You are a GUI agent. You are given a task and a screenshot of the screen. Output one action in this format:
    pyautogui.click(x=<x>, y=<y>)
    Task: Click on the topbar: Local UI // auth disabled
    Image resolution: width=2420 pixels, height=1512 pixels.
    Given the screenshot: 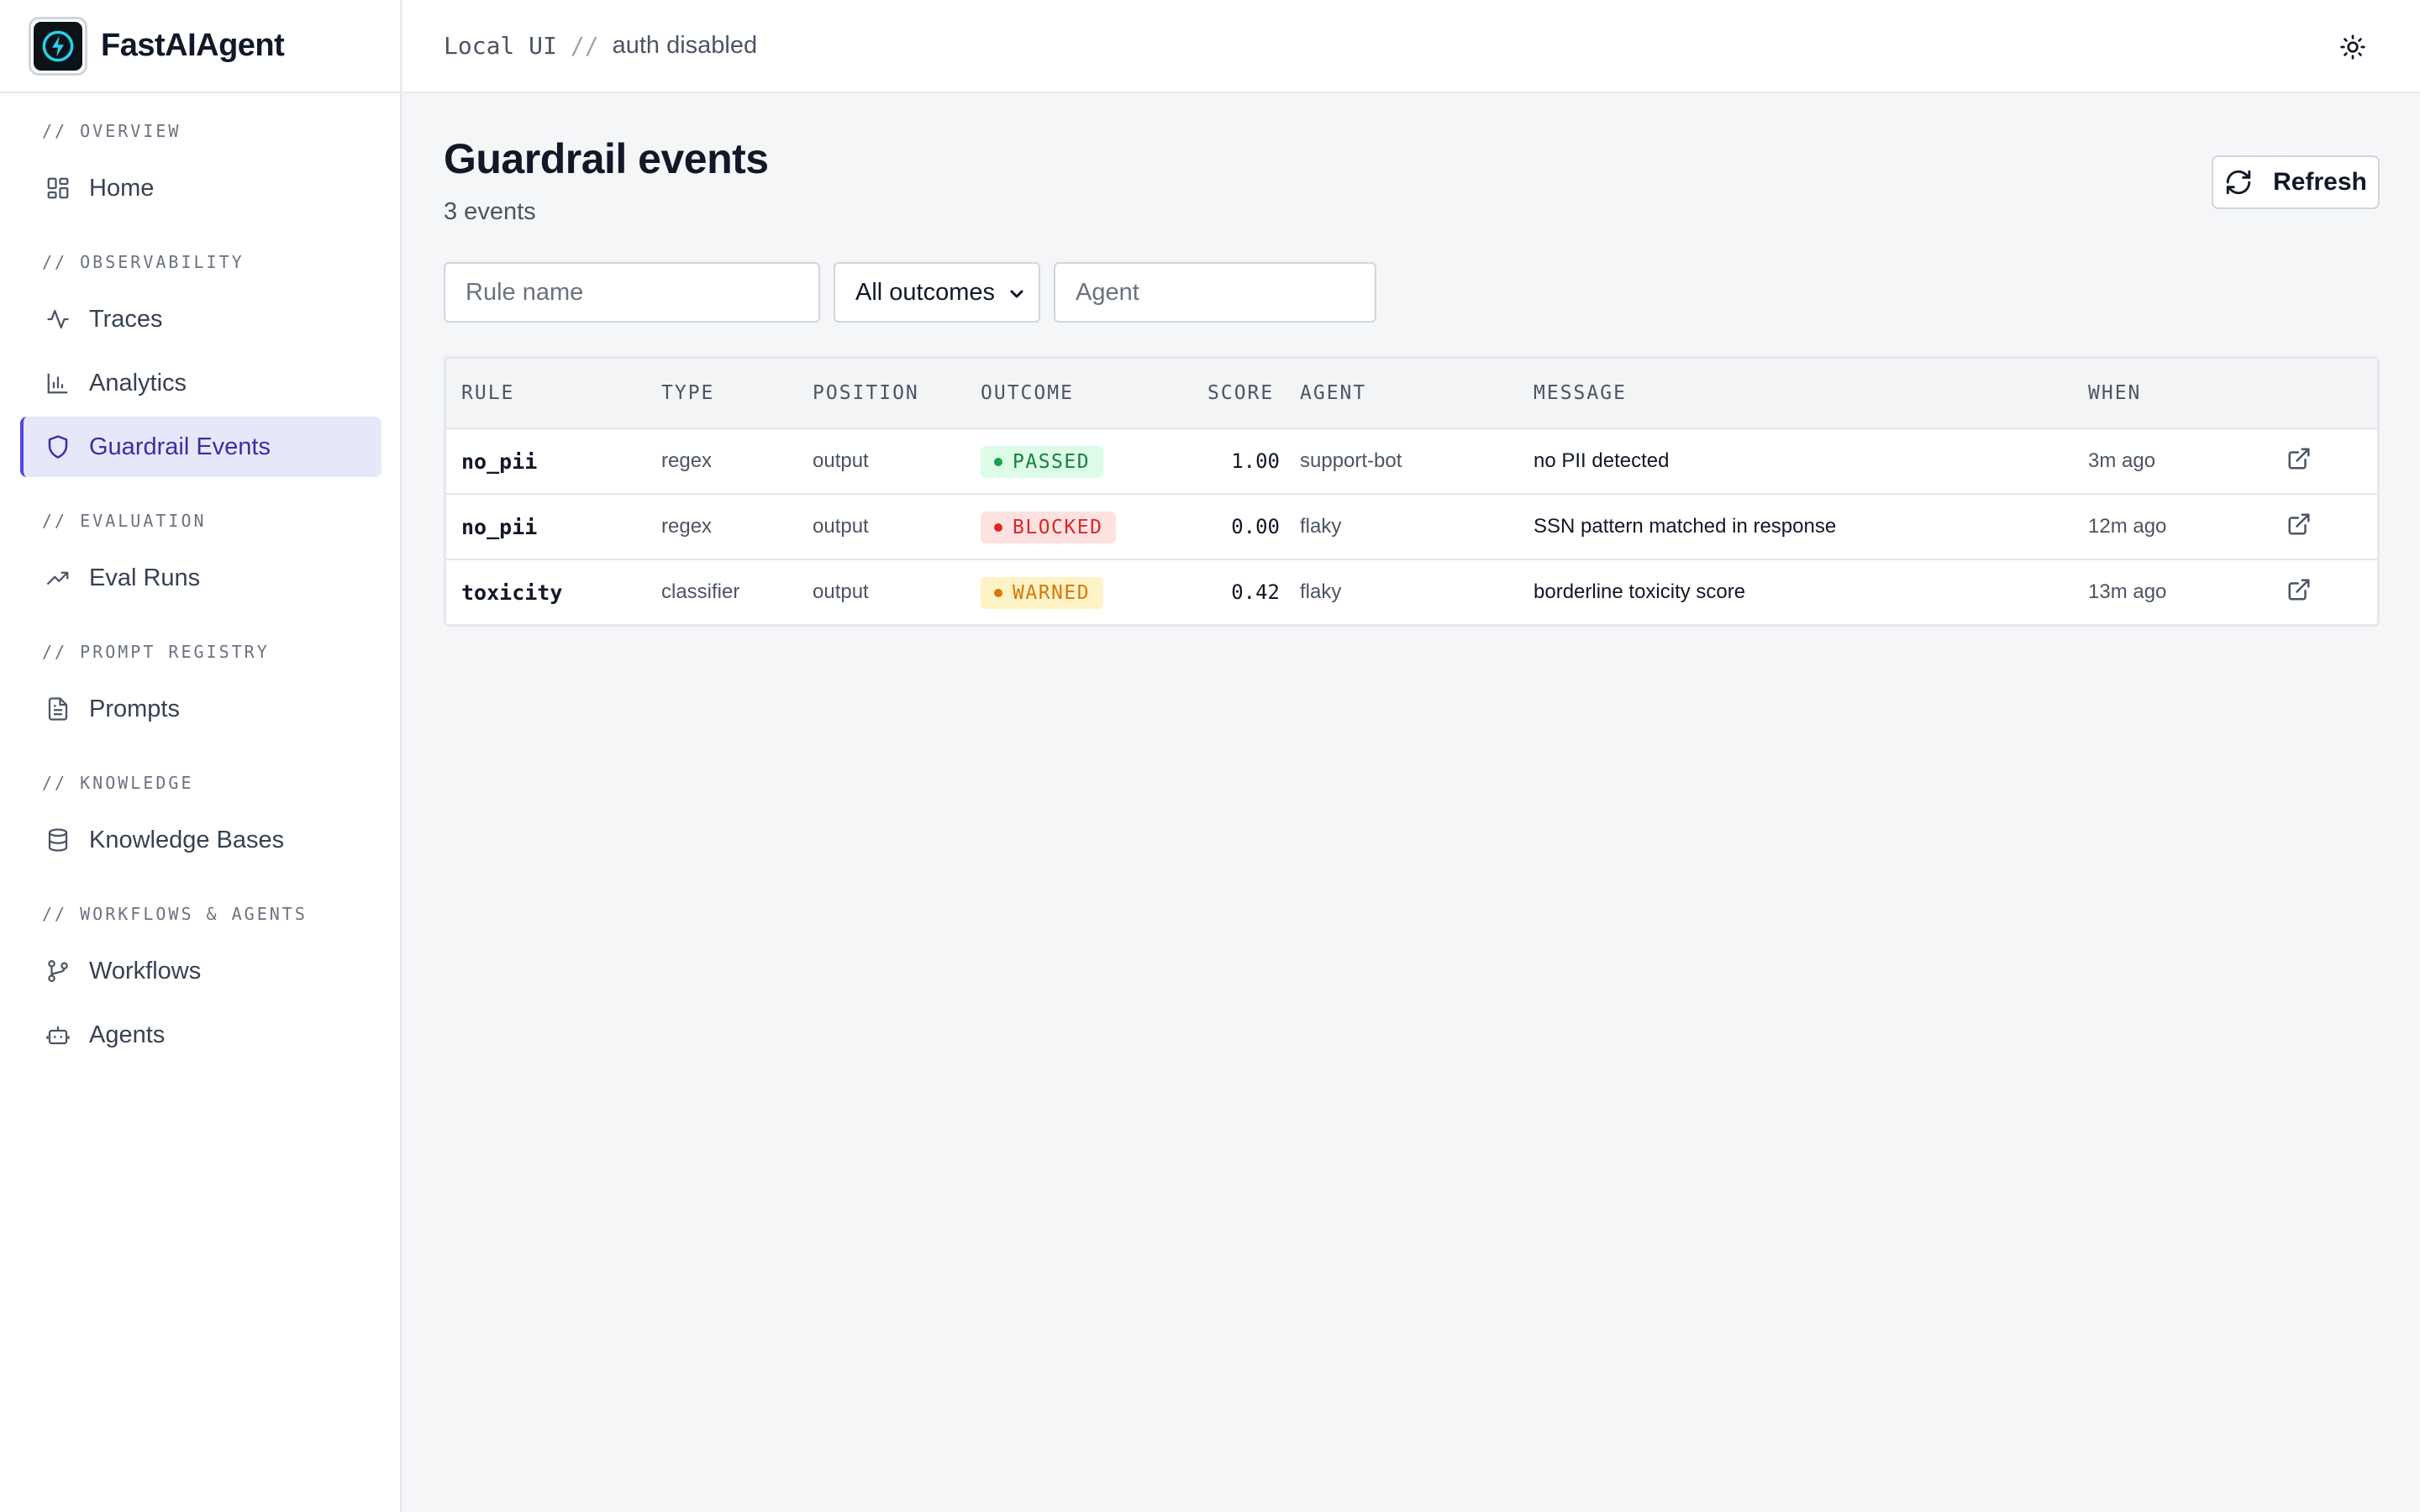 What is the action you would take?
    pyautogui.click(x=1411, y=46)
    